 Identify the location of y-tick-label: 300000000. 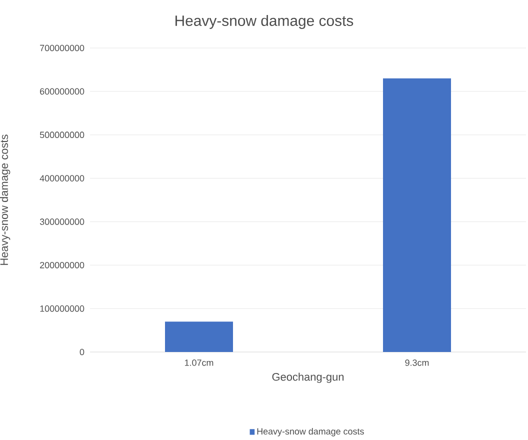
(62, 221).